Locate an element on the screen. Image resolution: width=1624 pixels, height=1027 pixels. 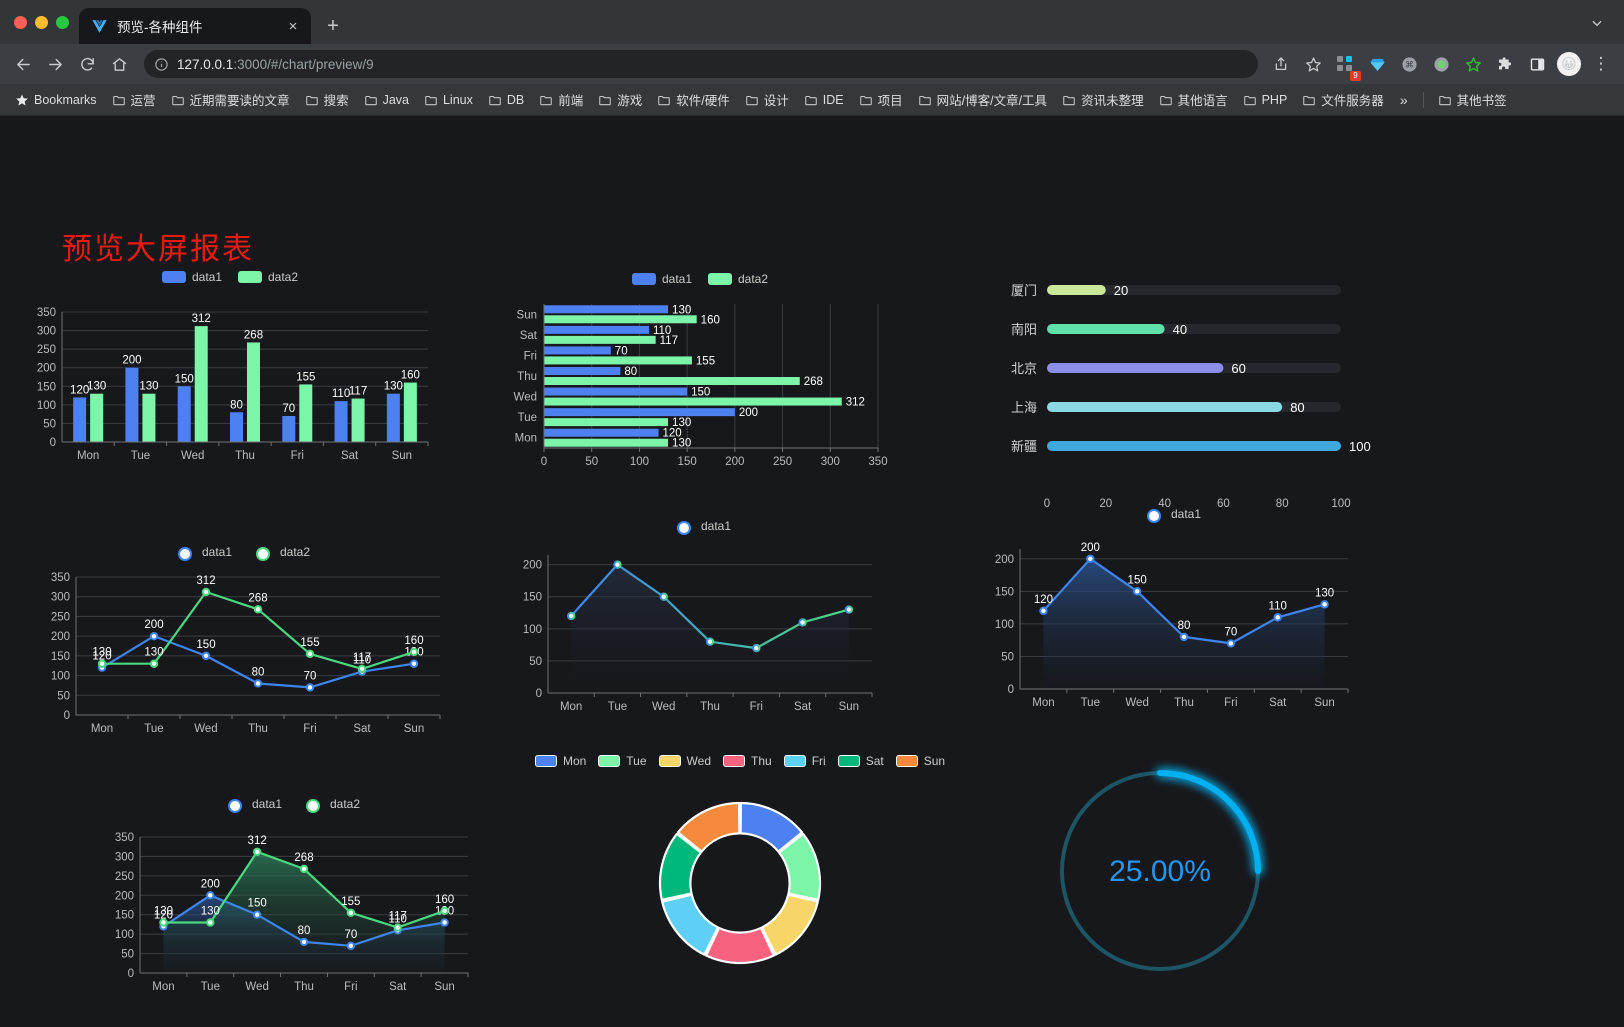
new-tab-button: + is located at coordinates (333, 26).